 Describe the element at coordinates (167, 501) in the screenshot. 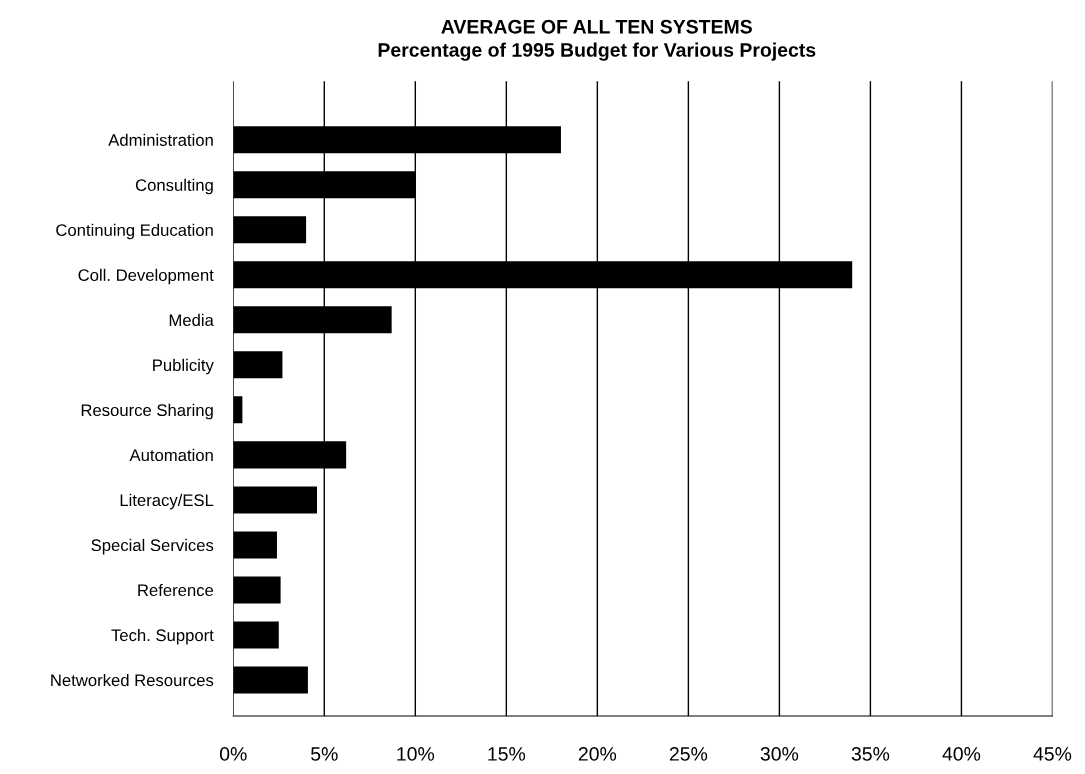

I see `y-tick-label: Literacy/ESL` at that location.